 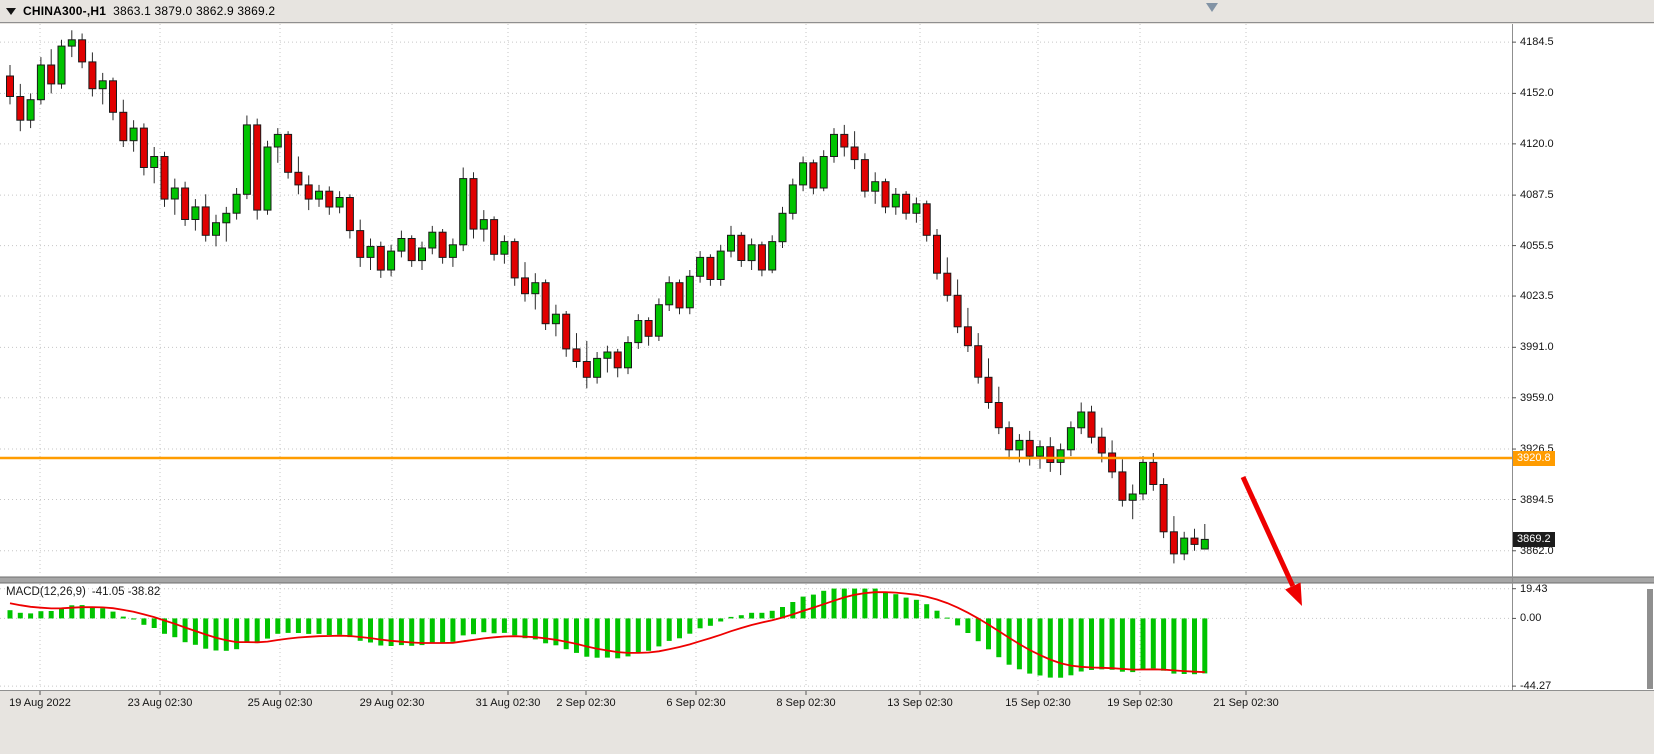 What do you see at coordinates (1534, 458) in the screenshot?
I see `hline-price-tag: 3920.8` at bounding box center [1534, 458].